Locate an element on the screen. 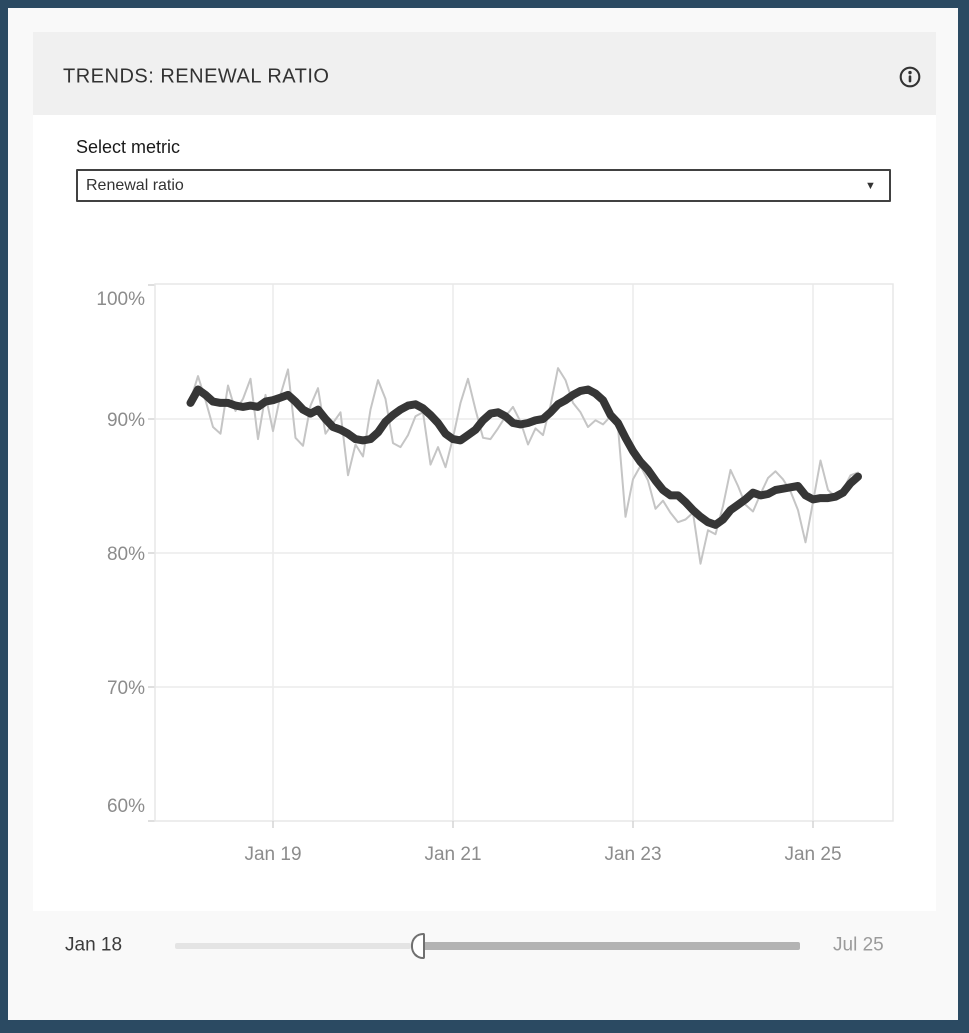 This screenshot has width=969, height=1033. info-circle-icon is located at coordinates (910, 76).